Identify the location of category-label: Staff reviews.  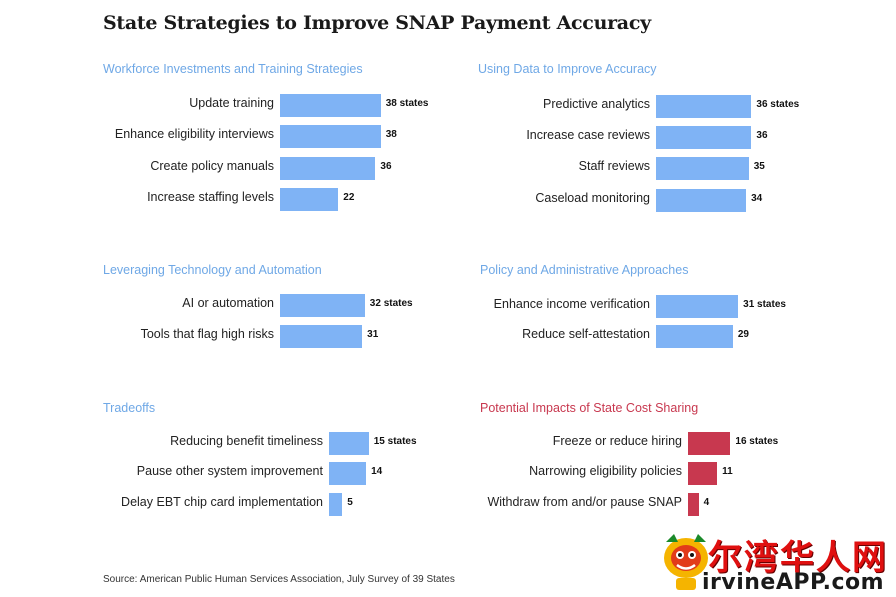
(614, 166).